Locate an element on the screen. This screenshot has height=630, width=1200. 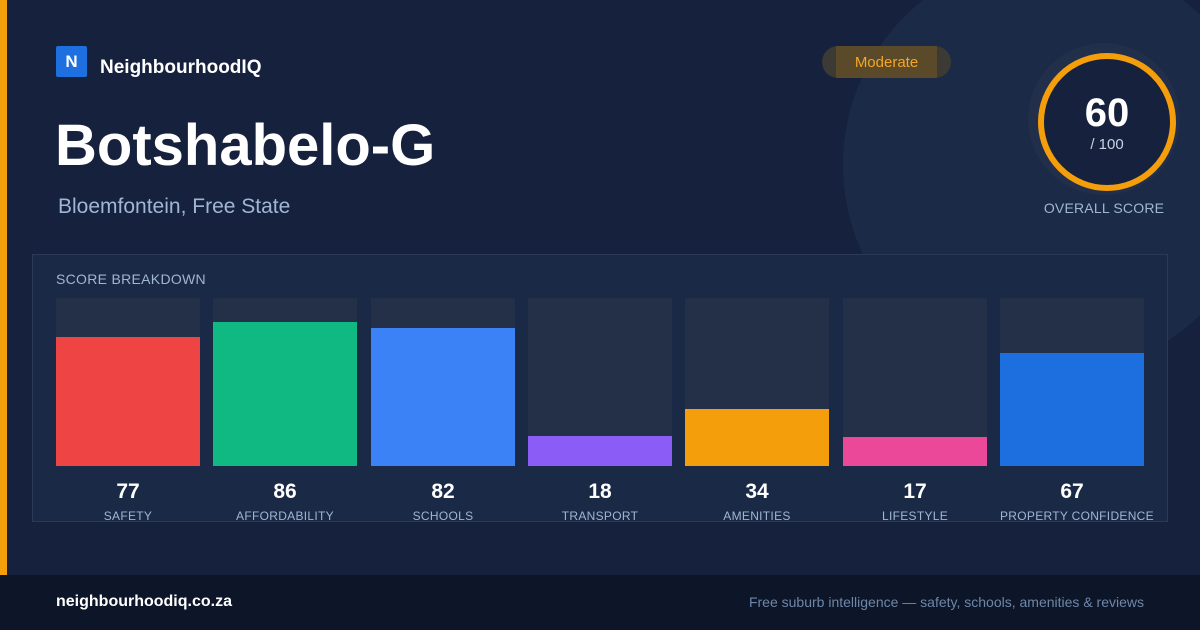
score-bar-value: 34 is located at coordinates (757, 491).